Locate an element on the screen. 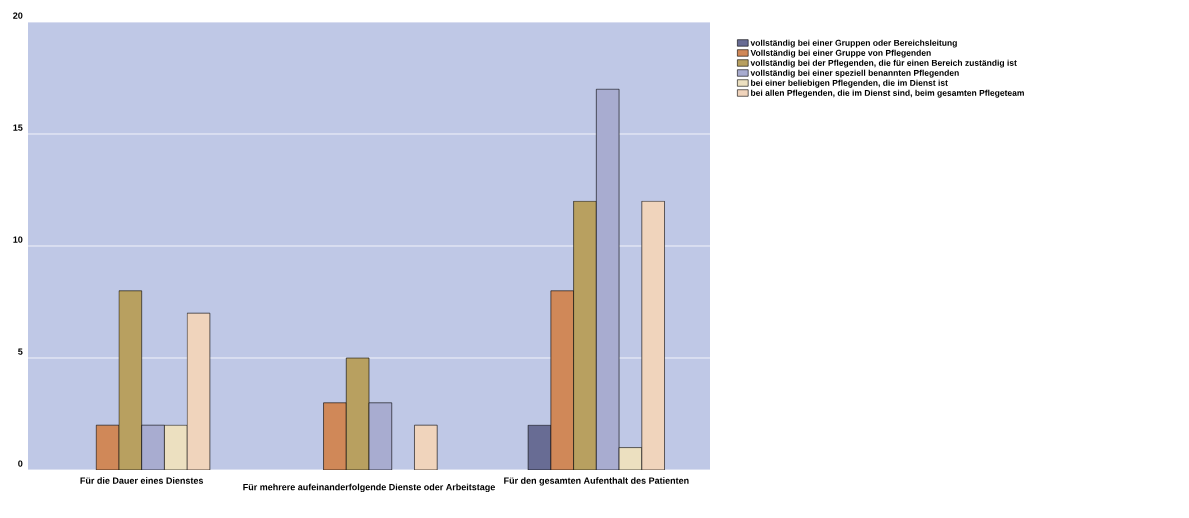  legend-label: vollständig bei einer speziell benannten Pflegenden is located at coordinates (854, 73).